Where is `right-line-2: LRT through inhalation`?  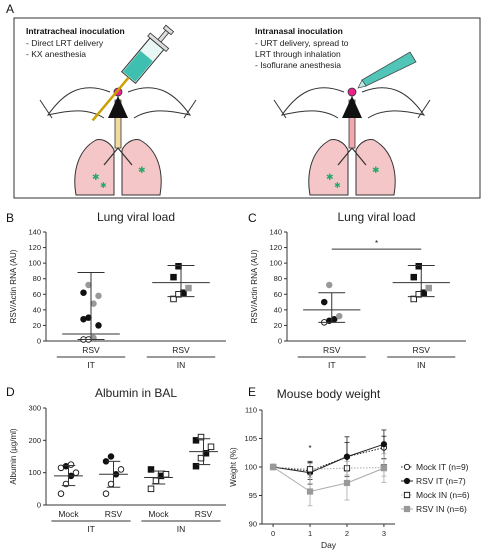
right-line-2: LRT through inhalation is located at coordinates (298, 54).